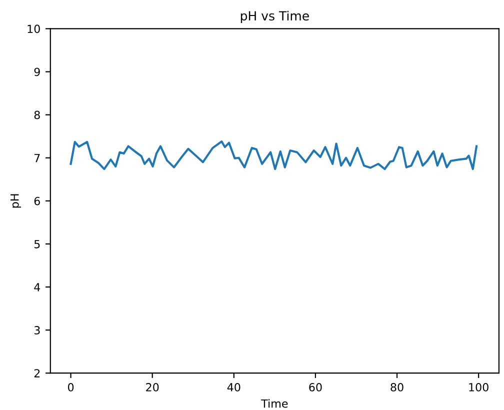 The width and height of the screenshot is (504, 410). I want to click on x-tick-label: 0, so click(71, 387).